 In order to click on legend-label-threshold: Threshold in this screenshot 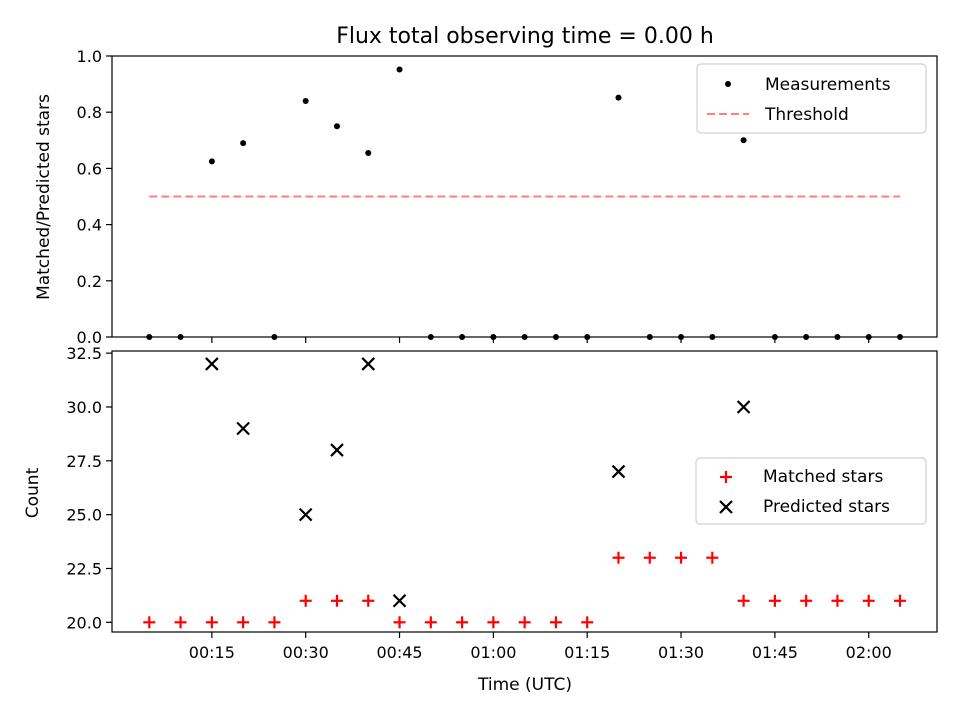, I will do `click(806, 115)`.